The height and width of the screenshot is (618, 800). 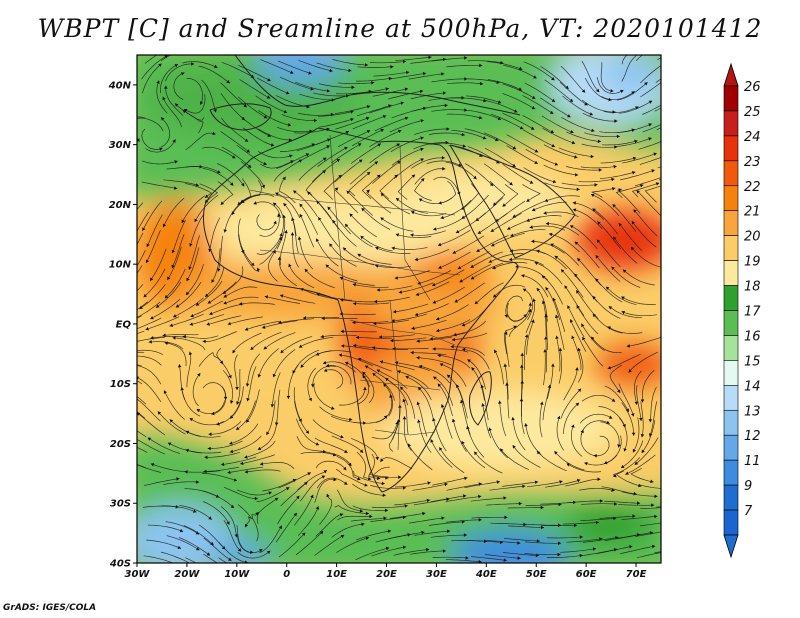 I want to click on border-line, so click(x=352, y=202).